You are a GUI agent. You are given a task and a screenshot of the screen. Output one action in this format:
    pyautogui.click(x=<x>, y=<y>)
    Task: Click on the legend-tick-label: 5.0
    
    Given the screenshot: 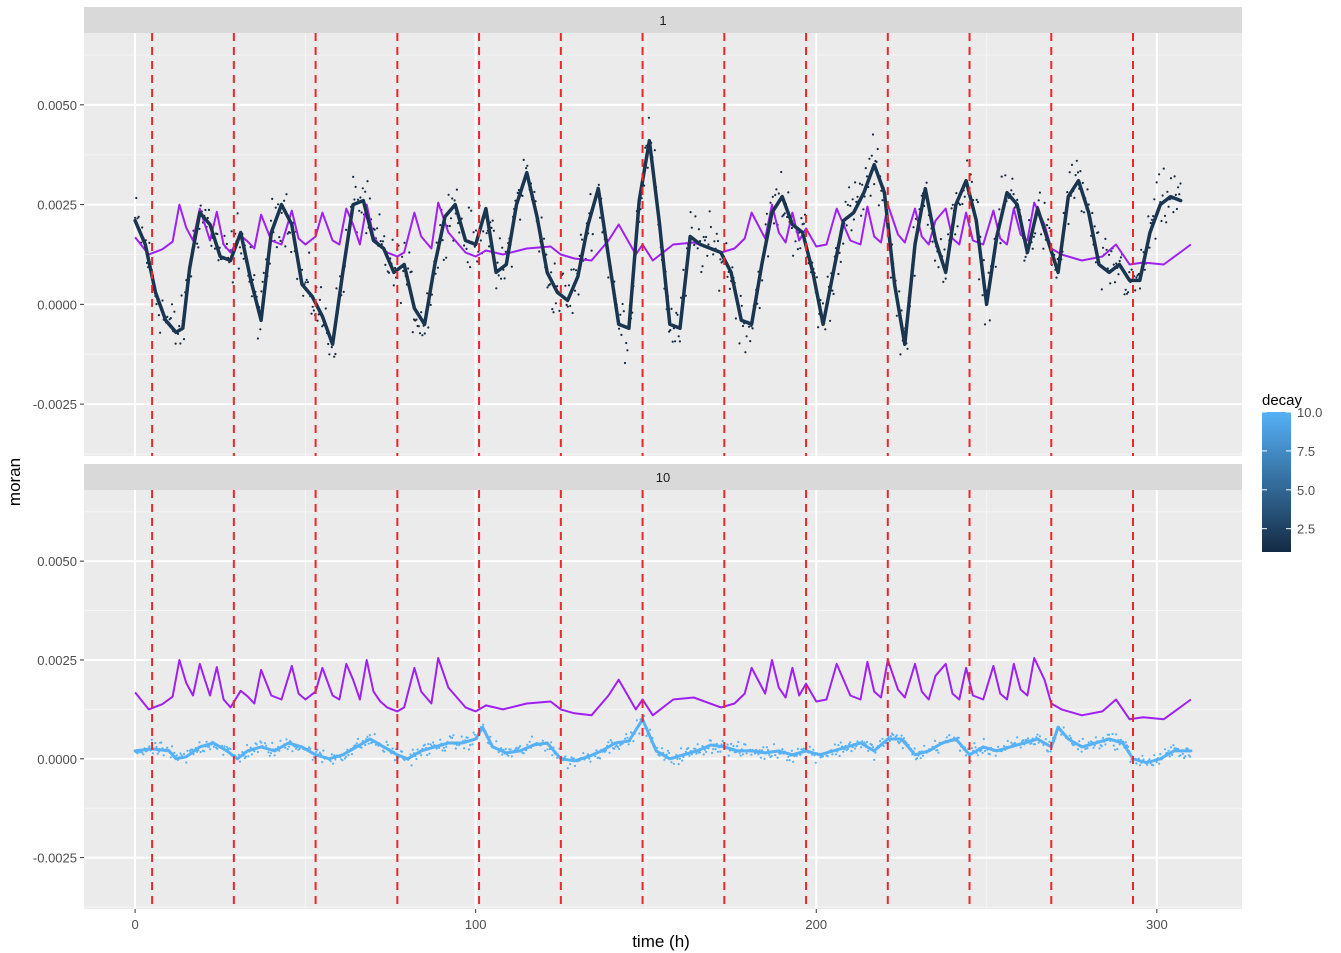 What is the action you would take?
    pyautogui.click(x=1306, y=490)
    